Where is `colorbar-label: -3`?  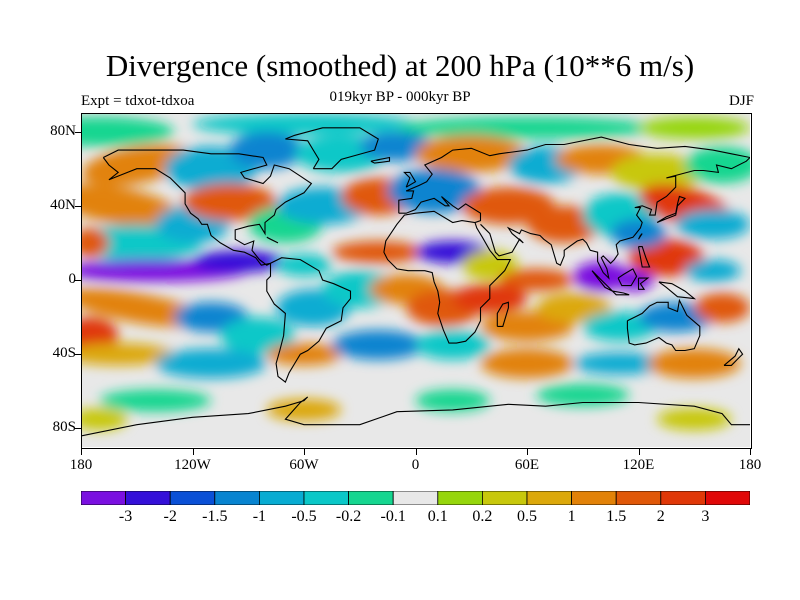 colorbar-label: -3 is located at coordinates (125, 516).